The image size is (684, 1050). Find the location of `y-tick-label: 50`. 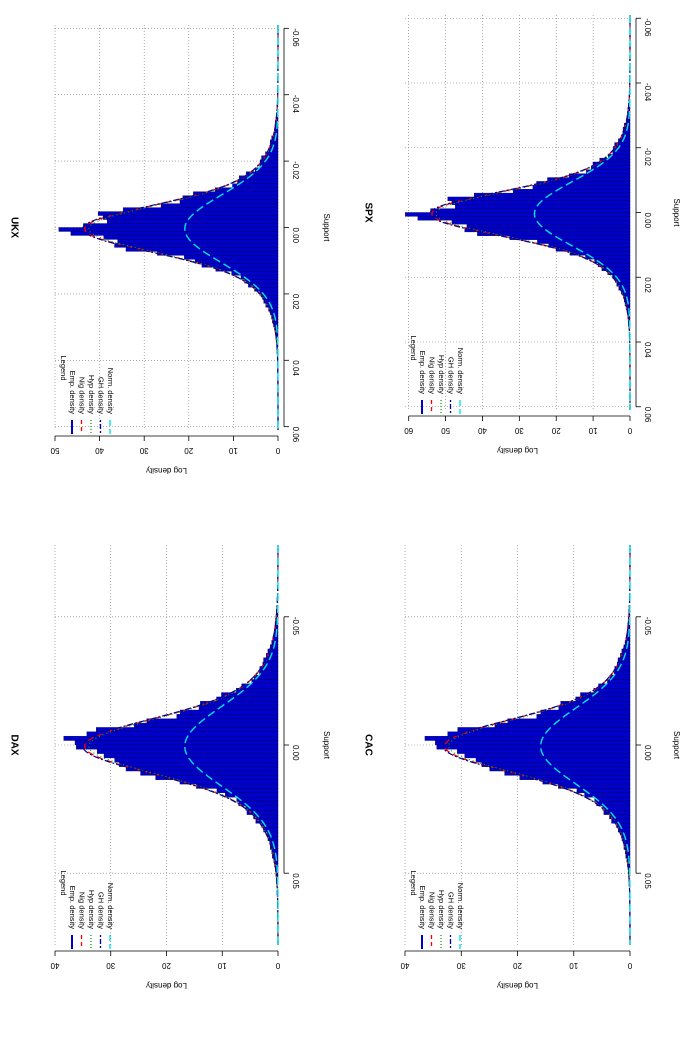

y-tick-label: 50 is located at coordinates (445, 430).